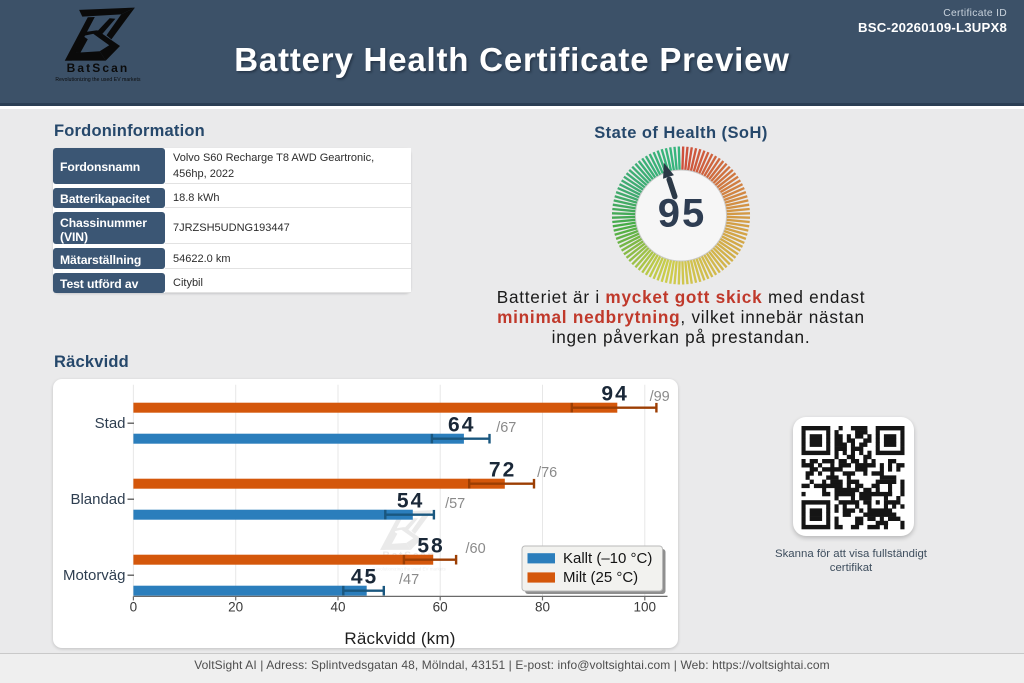  Describe the element at coordinates (364, 577) in the screenshot. I see `svg-text: 45` at that location.